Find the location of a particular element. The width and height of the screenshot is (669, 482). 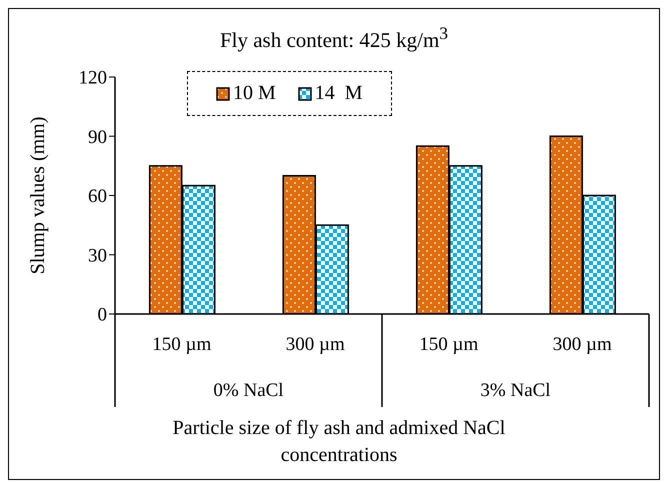

x-axis-title: Particle size of fly ash and admixed NaCl concentrations is located at coordinates (339, 442).